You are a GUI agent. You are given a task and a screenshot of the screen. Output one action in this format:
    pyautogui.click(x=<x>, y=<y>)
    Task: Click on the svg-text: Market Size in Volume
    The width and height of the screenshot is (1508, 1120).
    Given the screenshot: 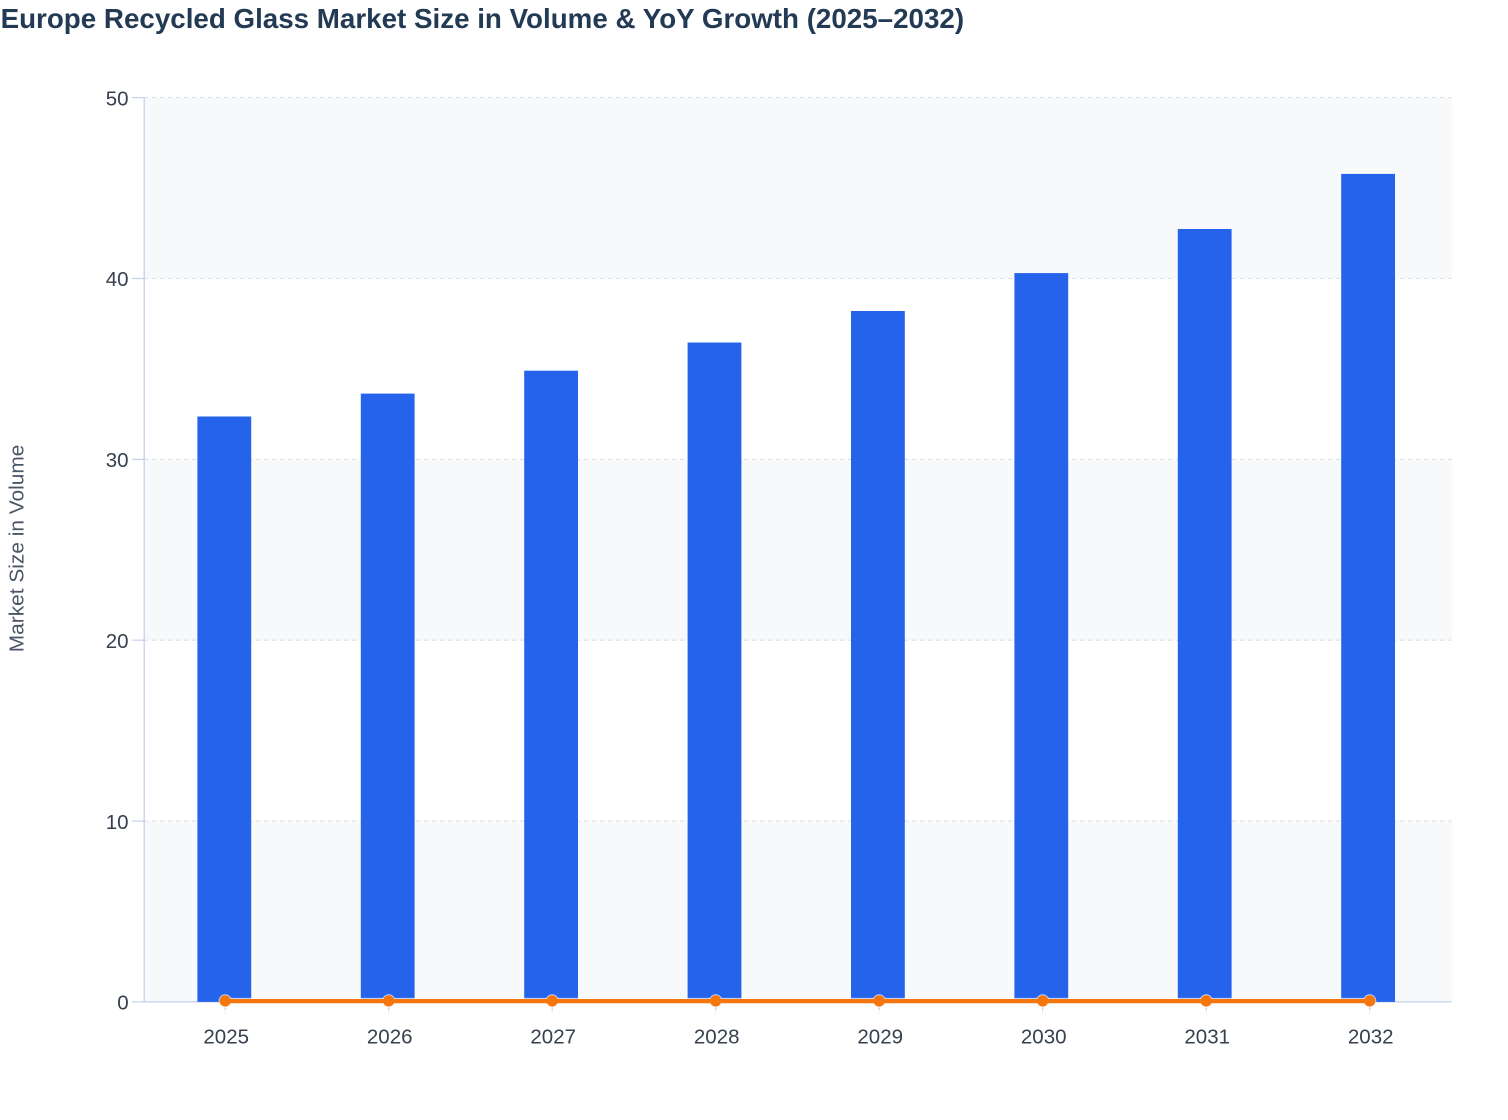 What is the action you would take?
    pyautogui.click(x=18, y=549)
    